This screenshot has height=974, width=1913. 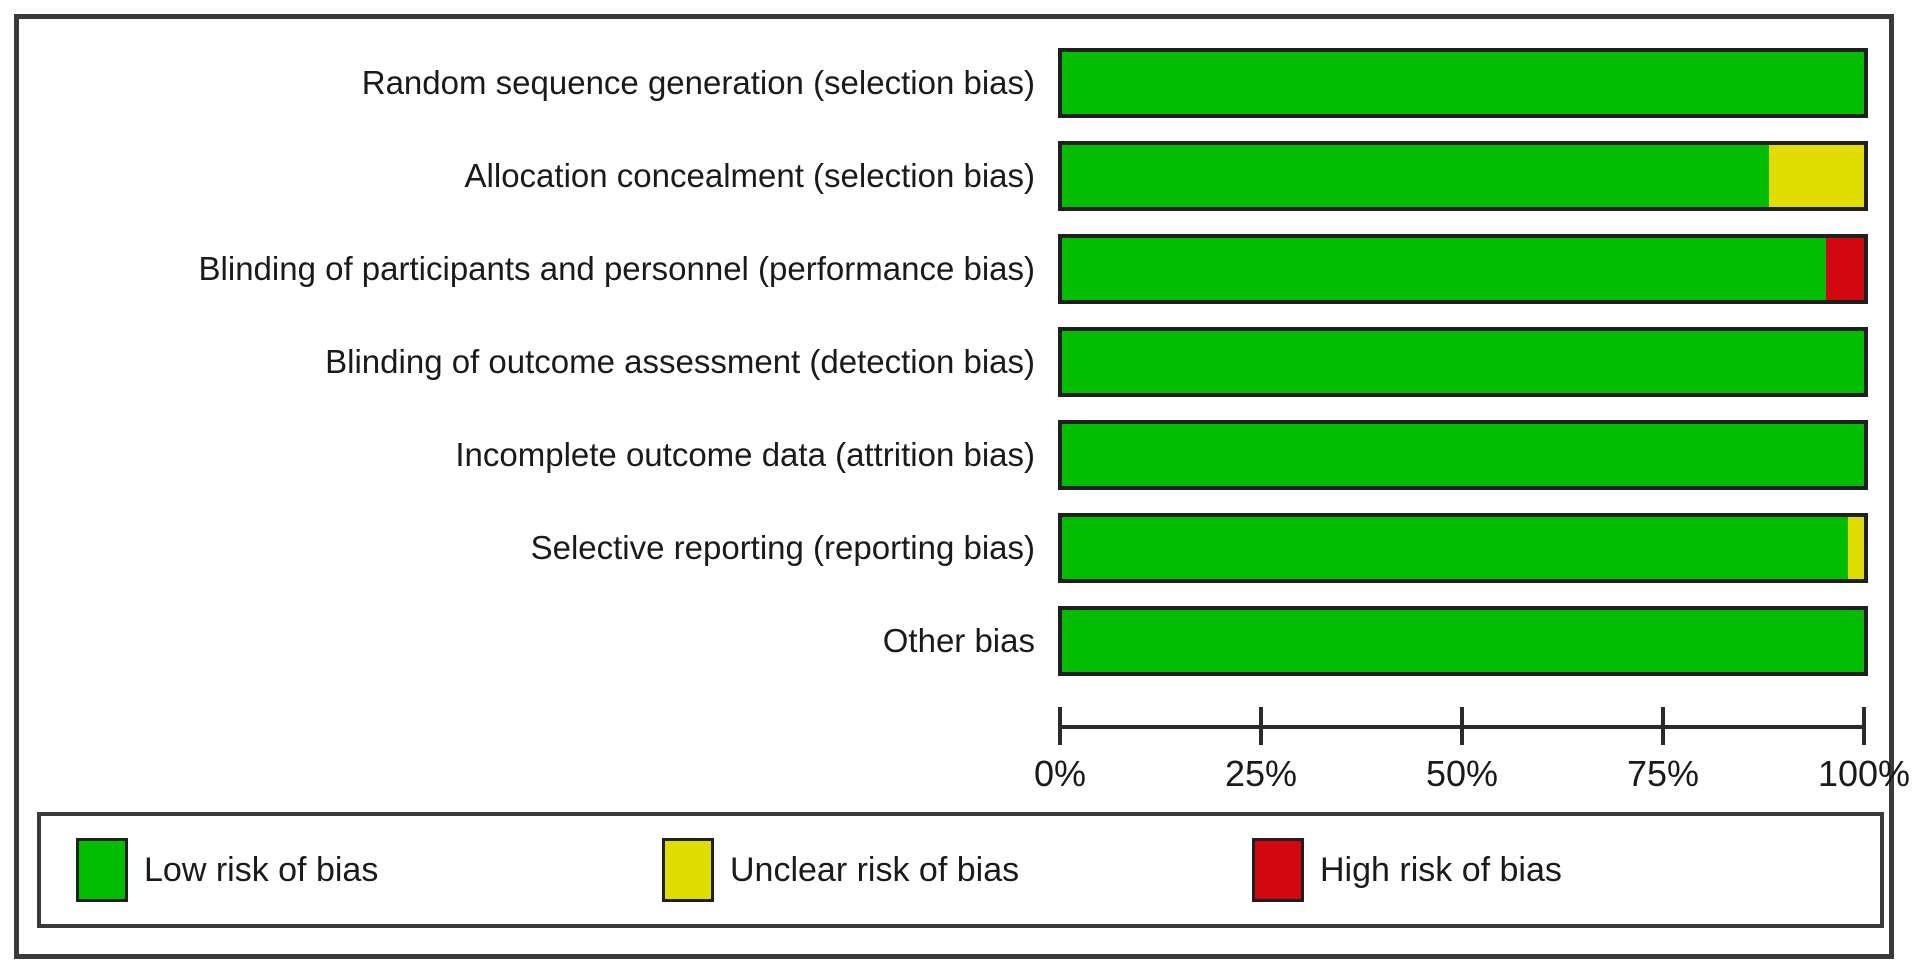 What do you see at coordinates (749, 175) in the screenshot?
I see `bar-row-label: Allocation concealment (selection bias)` at bounding box center [749, 175].